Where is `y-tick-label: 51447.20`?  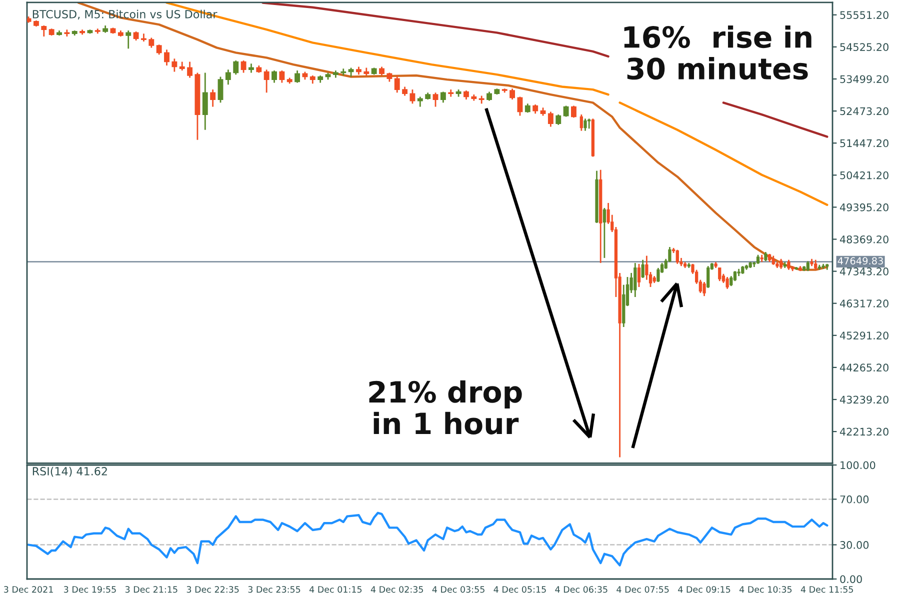 y-tick-label: 51447.20 is located at coordinates (864, 143).